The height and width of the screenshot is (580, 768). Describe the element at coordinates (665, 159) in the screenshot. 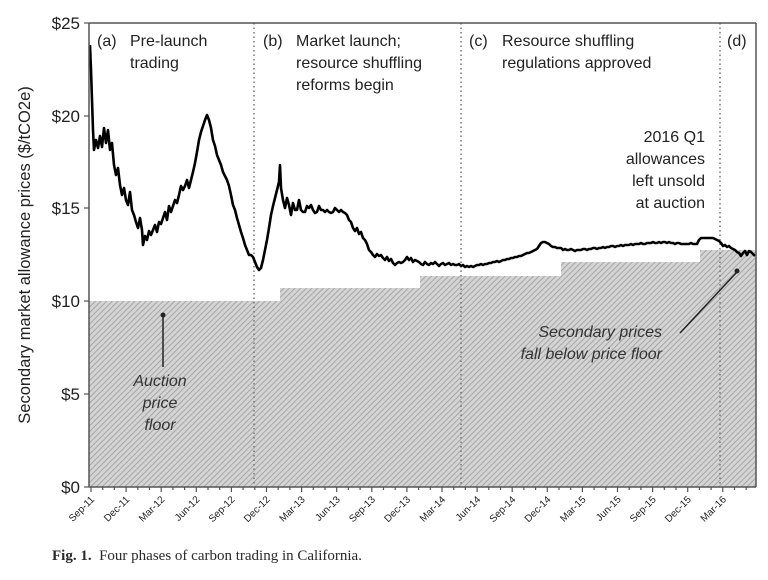

I see `svg-text: allowances` at that location.